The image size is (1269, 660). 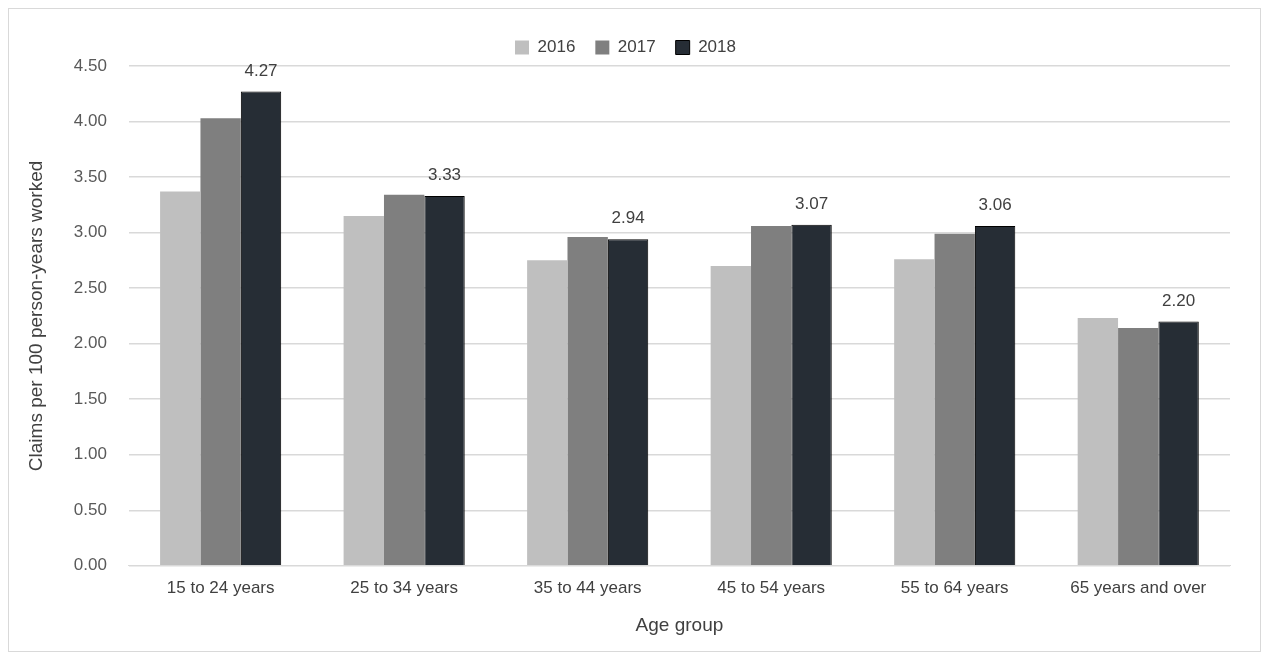 What do you see at coordinates (444, 175) in the screenshot?
I see `data-label: 3.33` at bounding box center [444, 175].